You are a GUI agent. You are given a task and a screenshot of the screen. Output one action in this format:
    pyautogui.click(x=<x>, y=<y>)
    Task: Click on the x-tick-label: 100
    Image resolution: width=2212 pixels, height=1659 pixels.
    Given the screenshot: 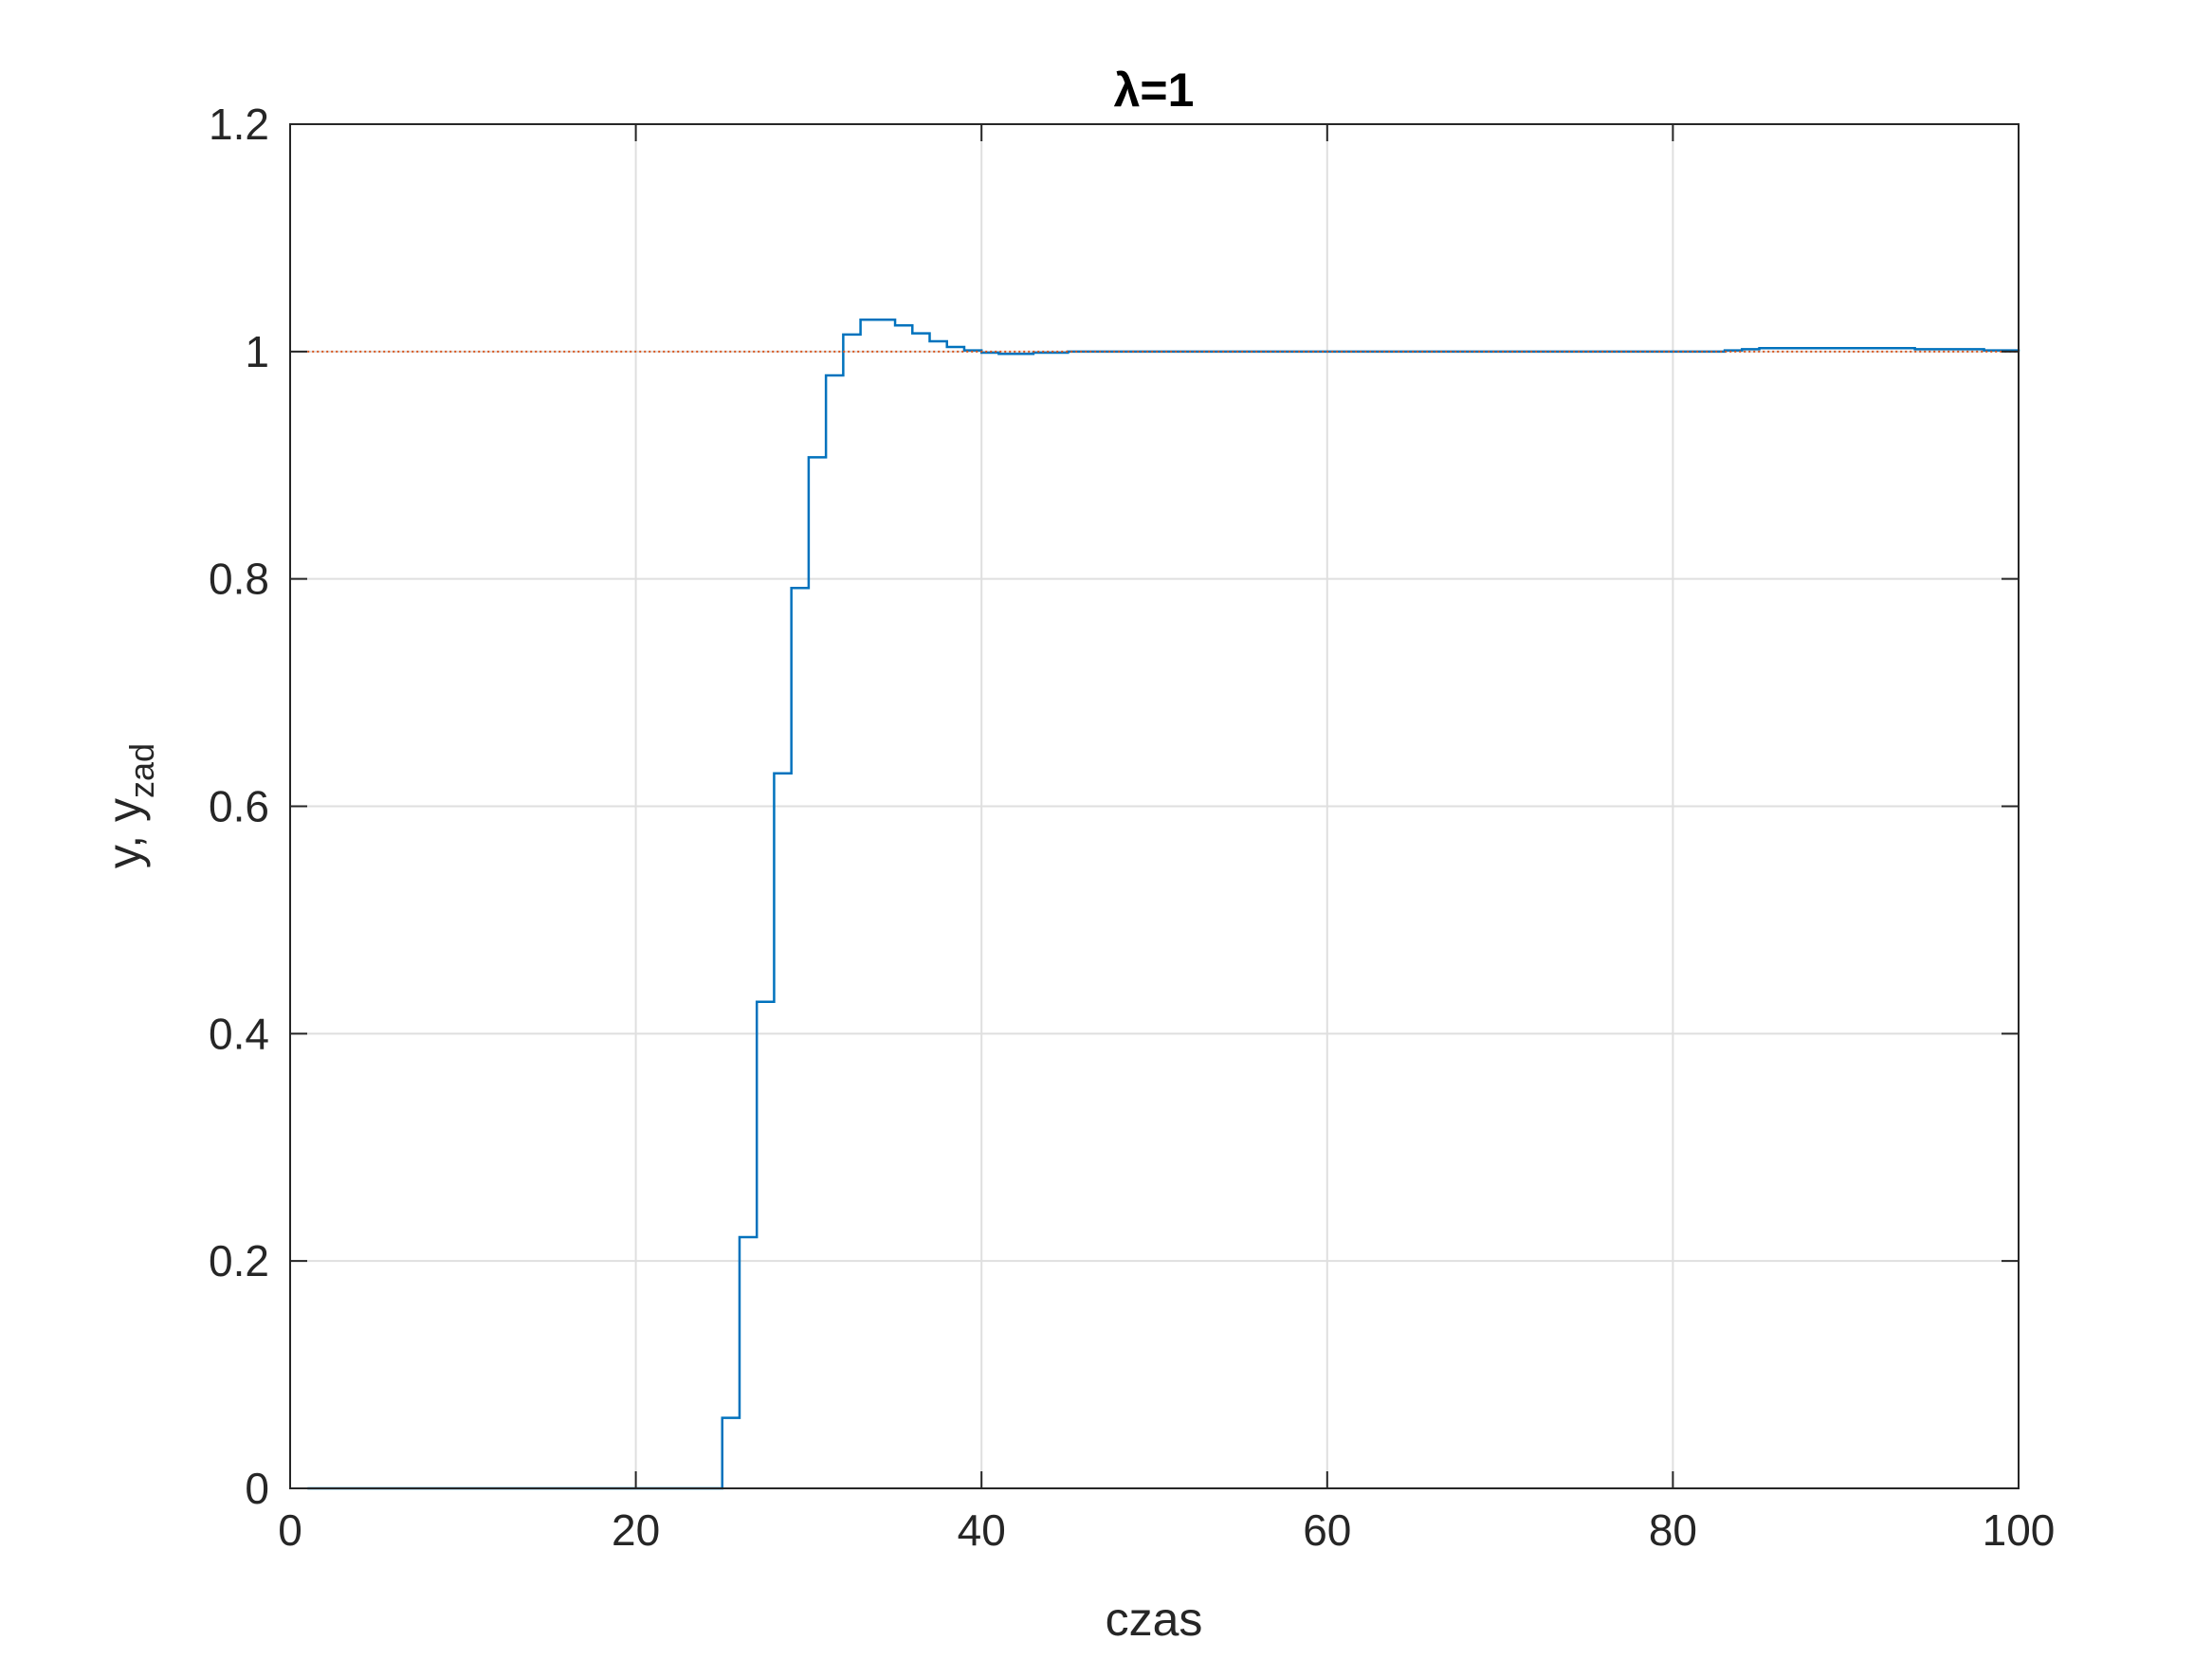 What is the action you would take?
    pyautogui.click(x=2019, y=1530)
    